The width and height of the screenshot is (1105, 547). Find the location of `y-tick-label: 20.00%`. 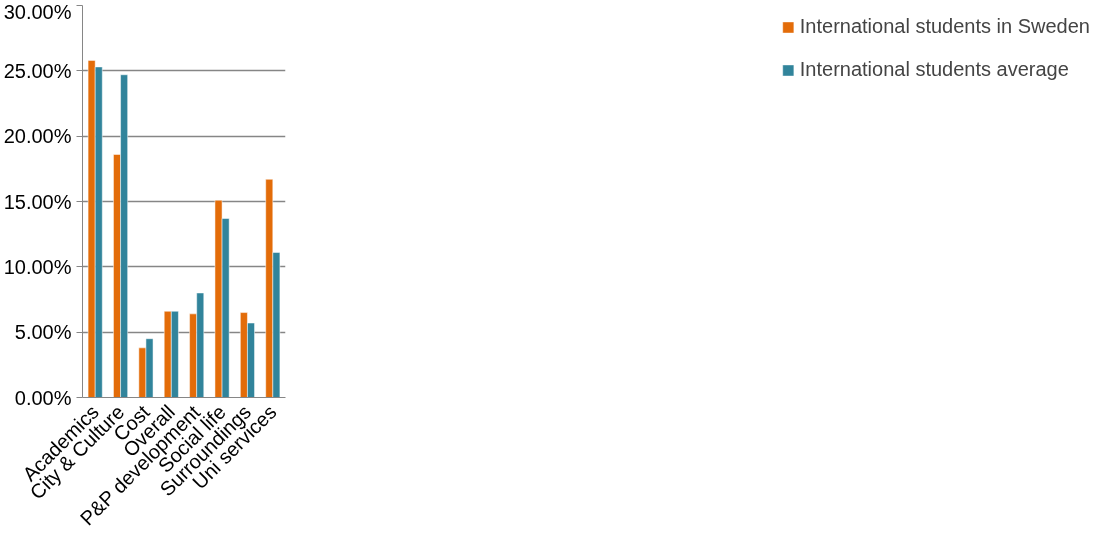

y-tick-label: 20.00% is located at coordinates (37, 136).